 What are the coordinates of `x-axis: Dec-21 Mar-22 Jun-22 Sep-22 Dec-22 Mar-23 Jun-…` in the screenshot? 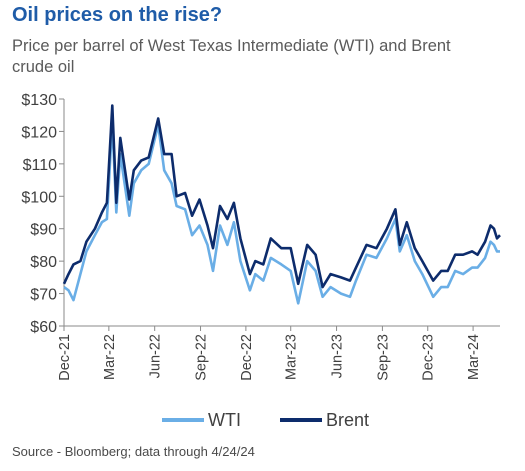 It's located at (278, 353).